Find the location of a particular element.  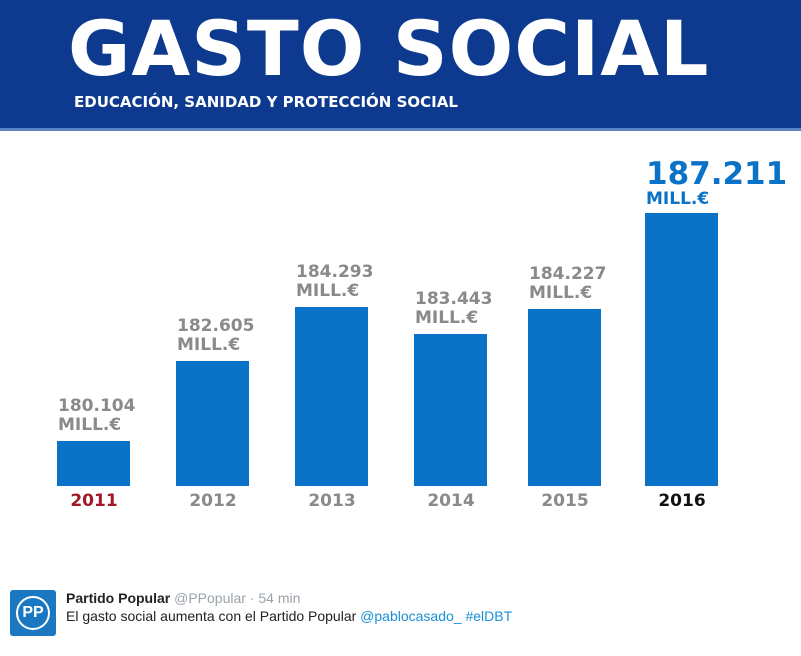

value-label-2012: 182.605 MILL.€ is located at coordinates (216, 335).